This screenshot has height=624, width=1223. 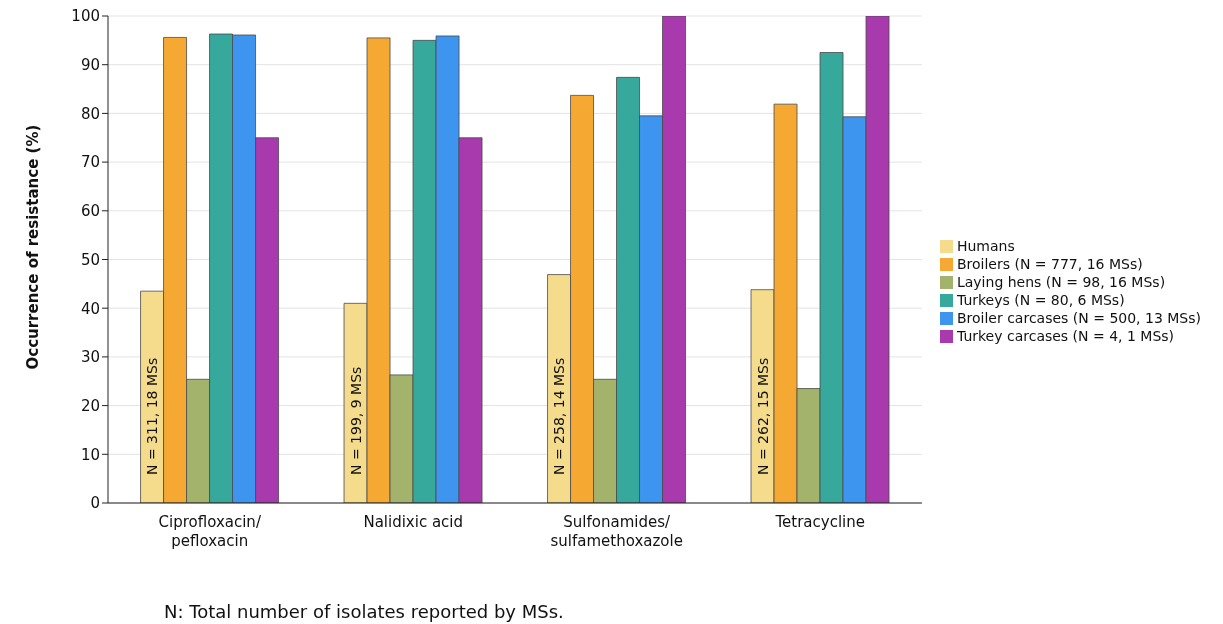 I want to click on legend-label: Turkey carcases (N = 4, 1 MSs), so click(x=1065, y=335).